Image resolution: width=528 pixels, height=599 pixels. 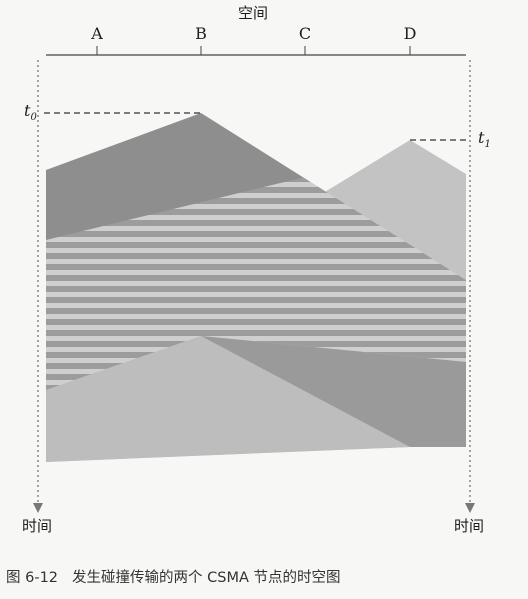 What do you see at coordinates (201, 33) in the screenshot?
I see `node-label-b: B` at bounding box center [201, 33].